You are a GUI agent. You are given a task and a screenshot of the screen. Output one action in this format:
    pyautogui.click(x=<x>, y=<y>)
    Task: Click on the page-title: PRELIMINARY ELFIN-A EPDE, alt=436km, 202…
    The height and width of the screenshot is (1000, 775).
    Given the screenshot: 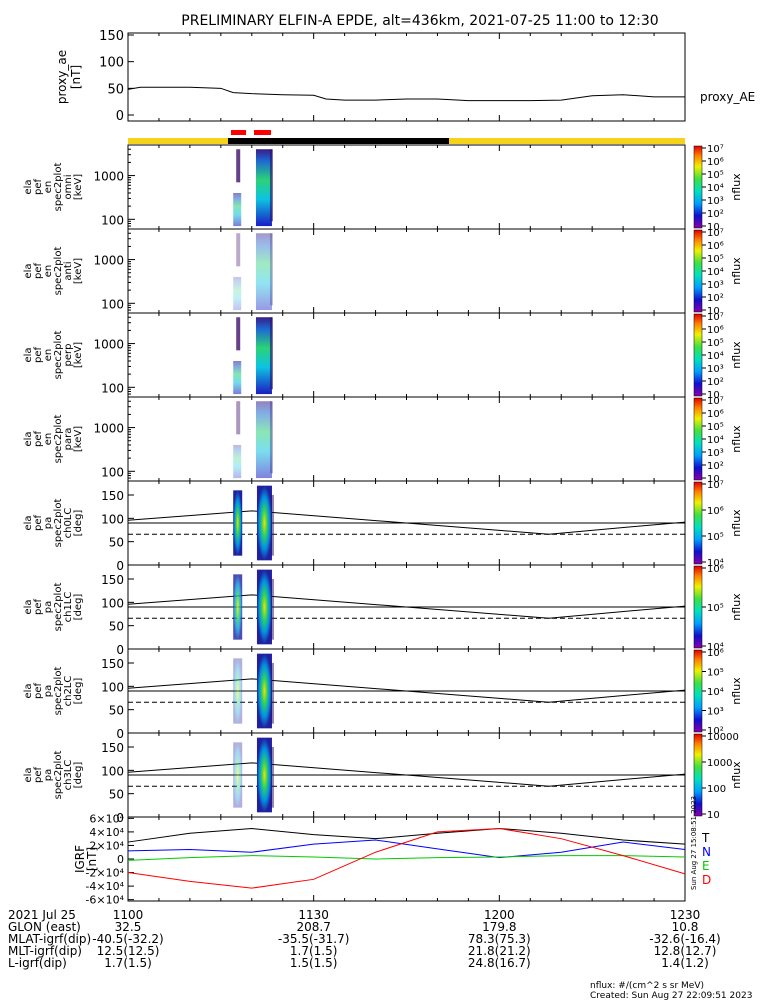 What is the action you would take?
    pyautogui.click(x=419, y=21)
    